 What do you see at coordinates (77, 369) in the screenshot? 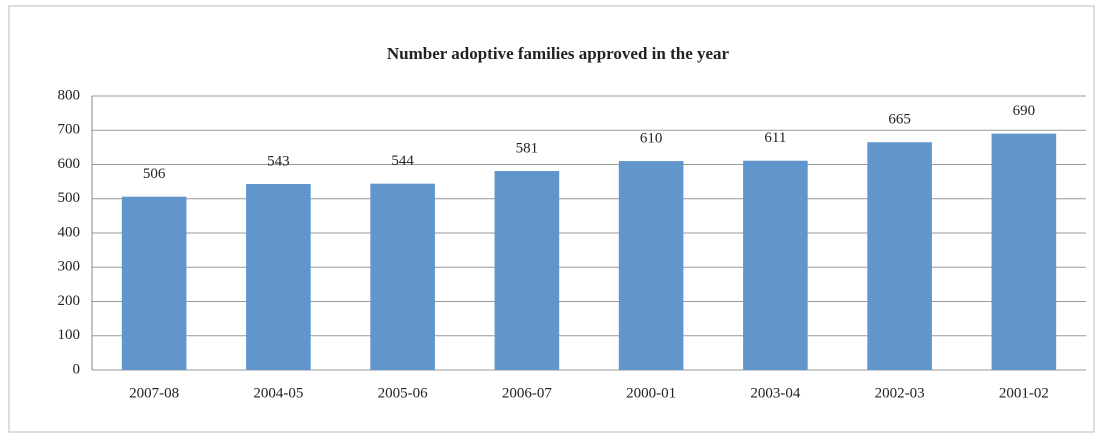
I see `y-tick-label: 0` at bounding box center [77, 369].